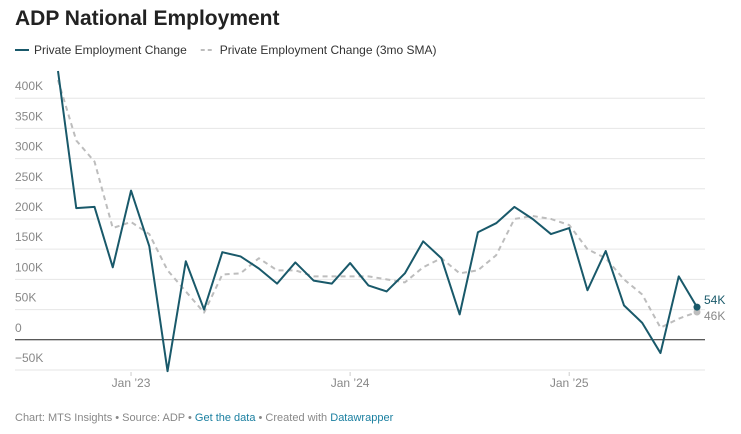 The height and width of the screenshot is (434, 741). Describe the element at coordinates (569, 383) in the screenshot. I see `x-tick-label: Jan ’25` at that location.